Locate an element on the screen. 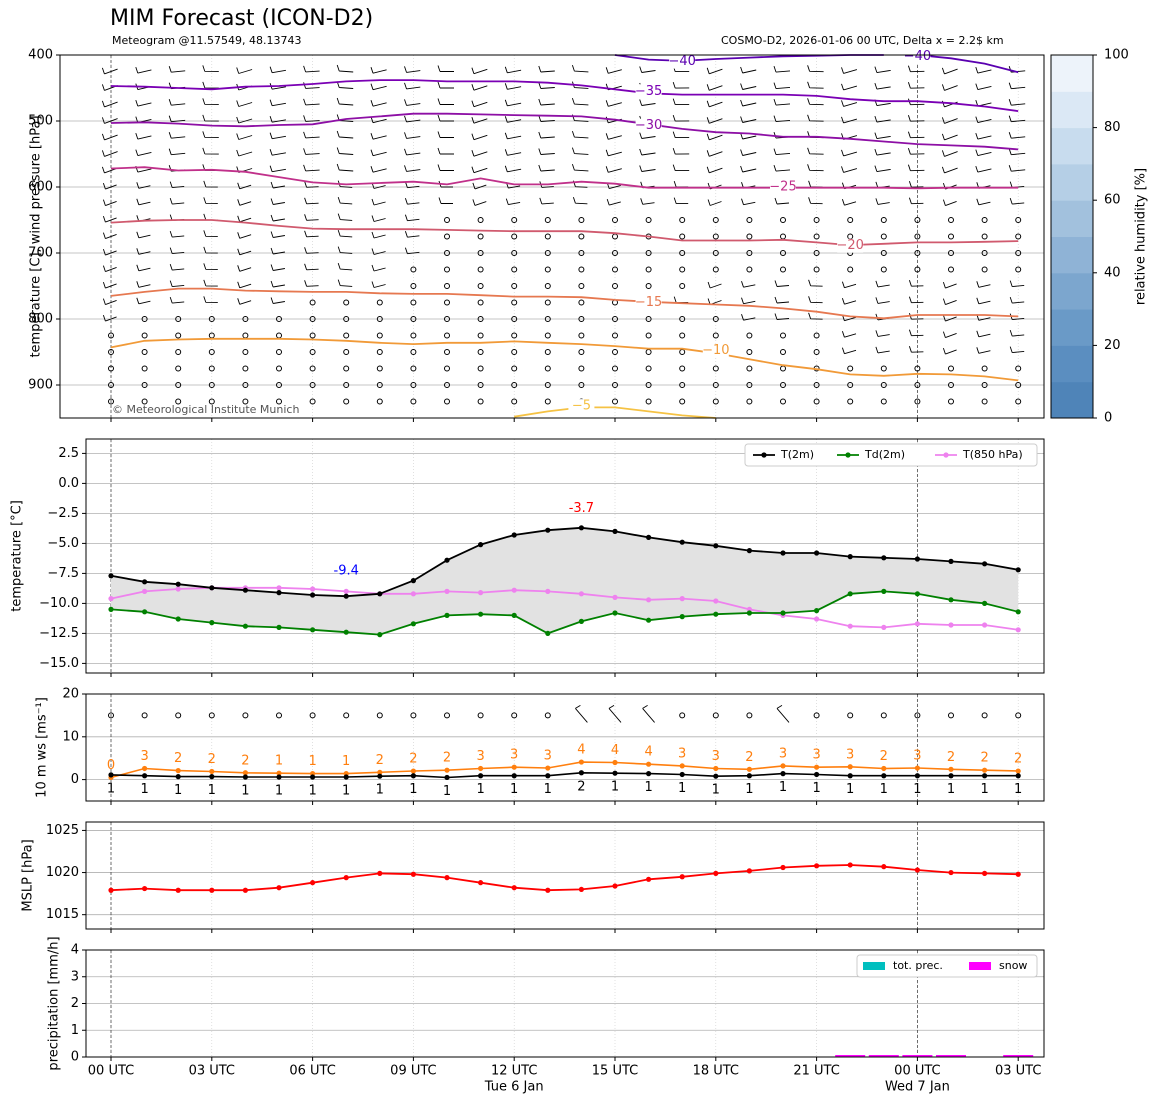  y-tick-label: 900 is located at coordinates (40, 385).